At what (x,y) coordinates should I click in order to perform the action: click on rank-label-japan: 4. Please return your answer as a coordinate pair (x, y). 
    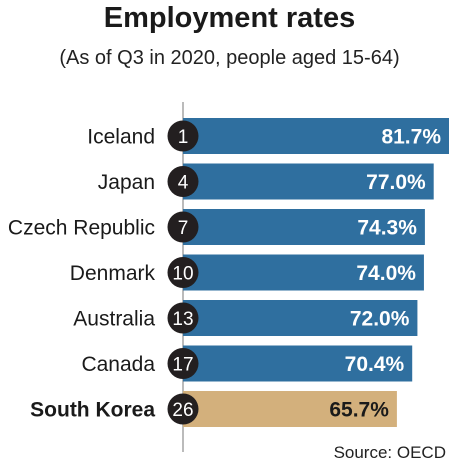
    Looking at the image, I should click on (183, 183).